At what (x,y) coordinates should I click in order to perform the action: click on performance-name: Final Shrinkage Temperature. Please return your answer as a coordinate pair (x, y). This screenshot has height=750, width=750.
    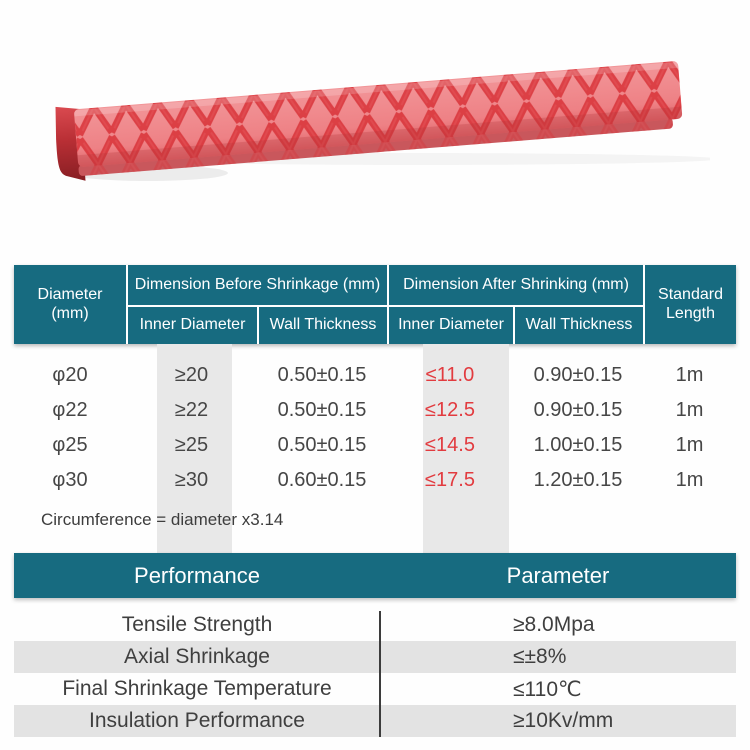
    Looking at the image, I should click on (197, 688).